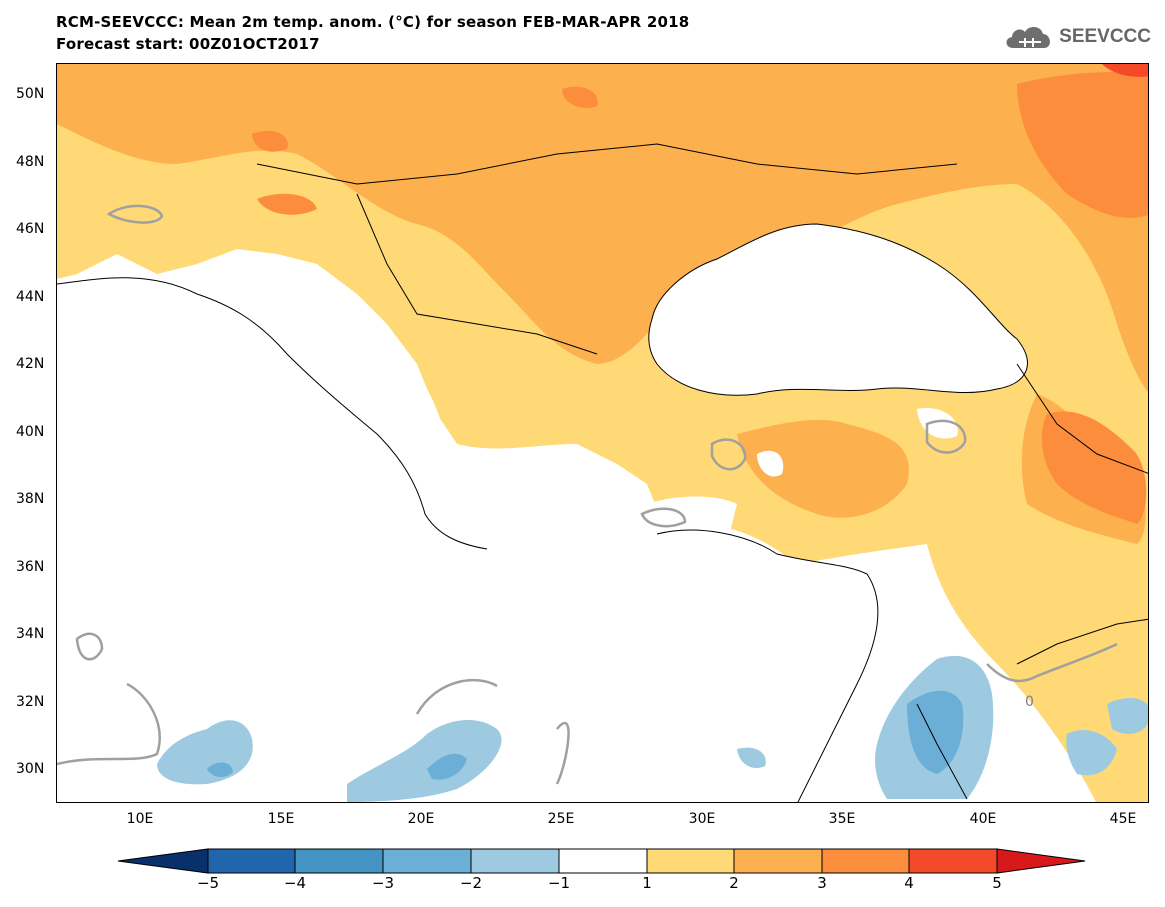 This screenshot has height=907, width=1165. What do you see at coordinates (421, 819) in the screenshot?
I see `lon-label: 20E` at bounding box center [421, 819].